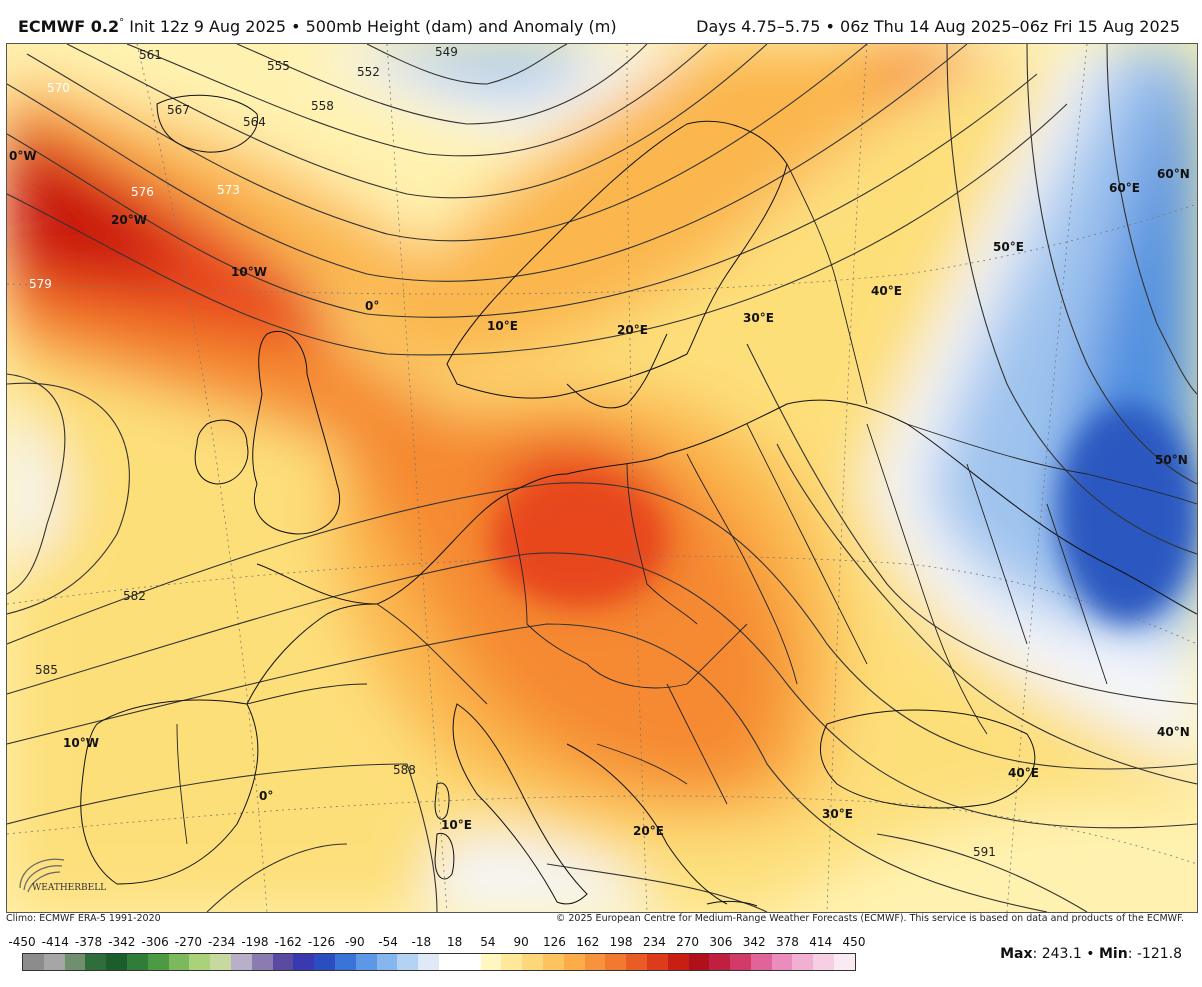 The image size is (1202, 987). Describe the element at coordinates (312, 654) in the screenshot. I see `france-coast` at that location.